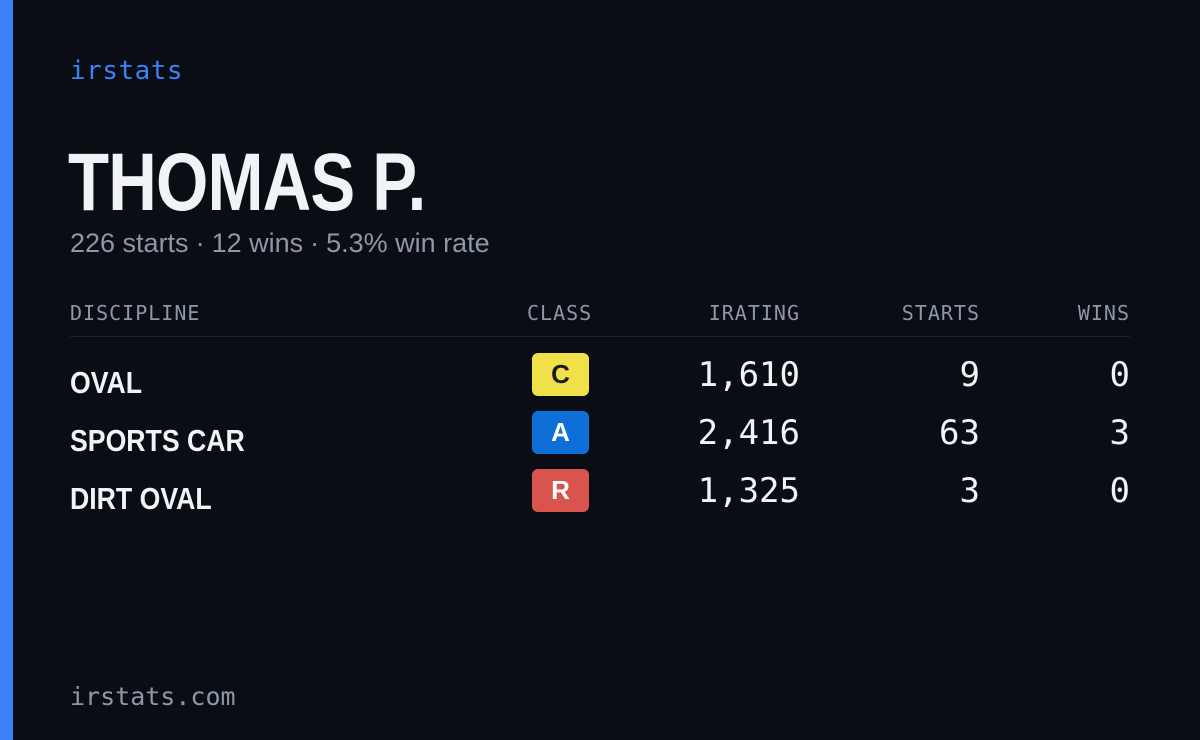 This screenshot has width=1200, height=740. What do you see at coordinates (560, 313) in the screenshot?
I see `header-class: CLASS` at bounding box center [560, 313].